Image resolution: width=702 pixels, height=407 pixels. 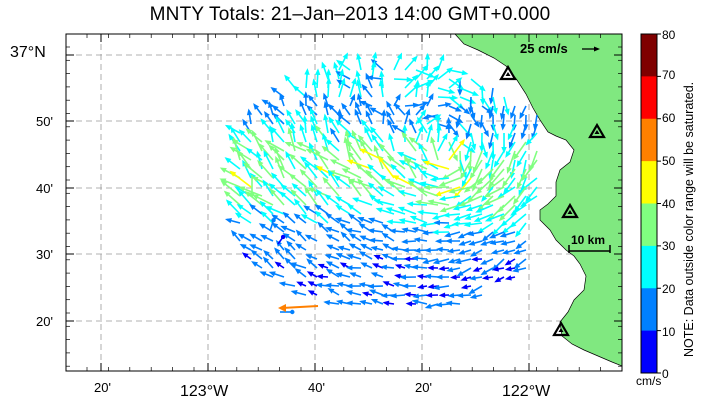 What do you see at coordinates (316, 387) in the screenshot?
I see `x-label-40: 40'` at bounding box center [316, 387].